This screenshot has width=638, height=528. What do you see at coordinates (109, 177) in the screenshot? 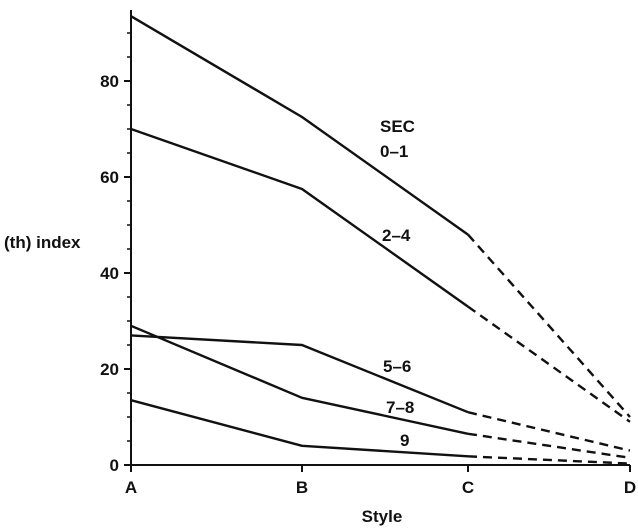
I see `y-tick-label: 60` at bounding box center [109, 177].